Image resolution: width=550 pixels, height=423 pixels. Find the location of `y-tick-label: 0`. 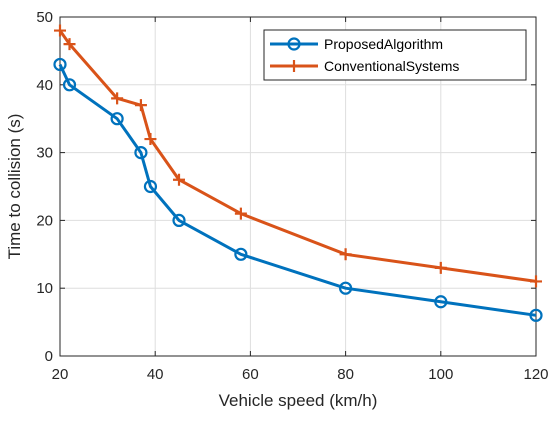

y-tick-label: 0 is located at coordinates (49, 356).